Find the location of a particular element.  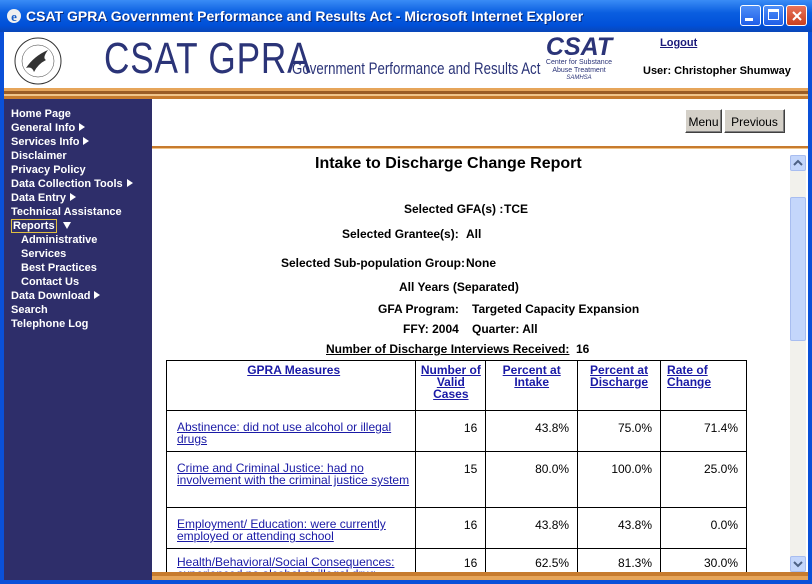

menu-button: Menu is located at coordinates (703, 121).